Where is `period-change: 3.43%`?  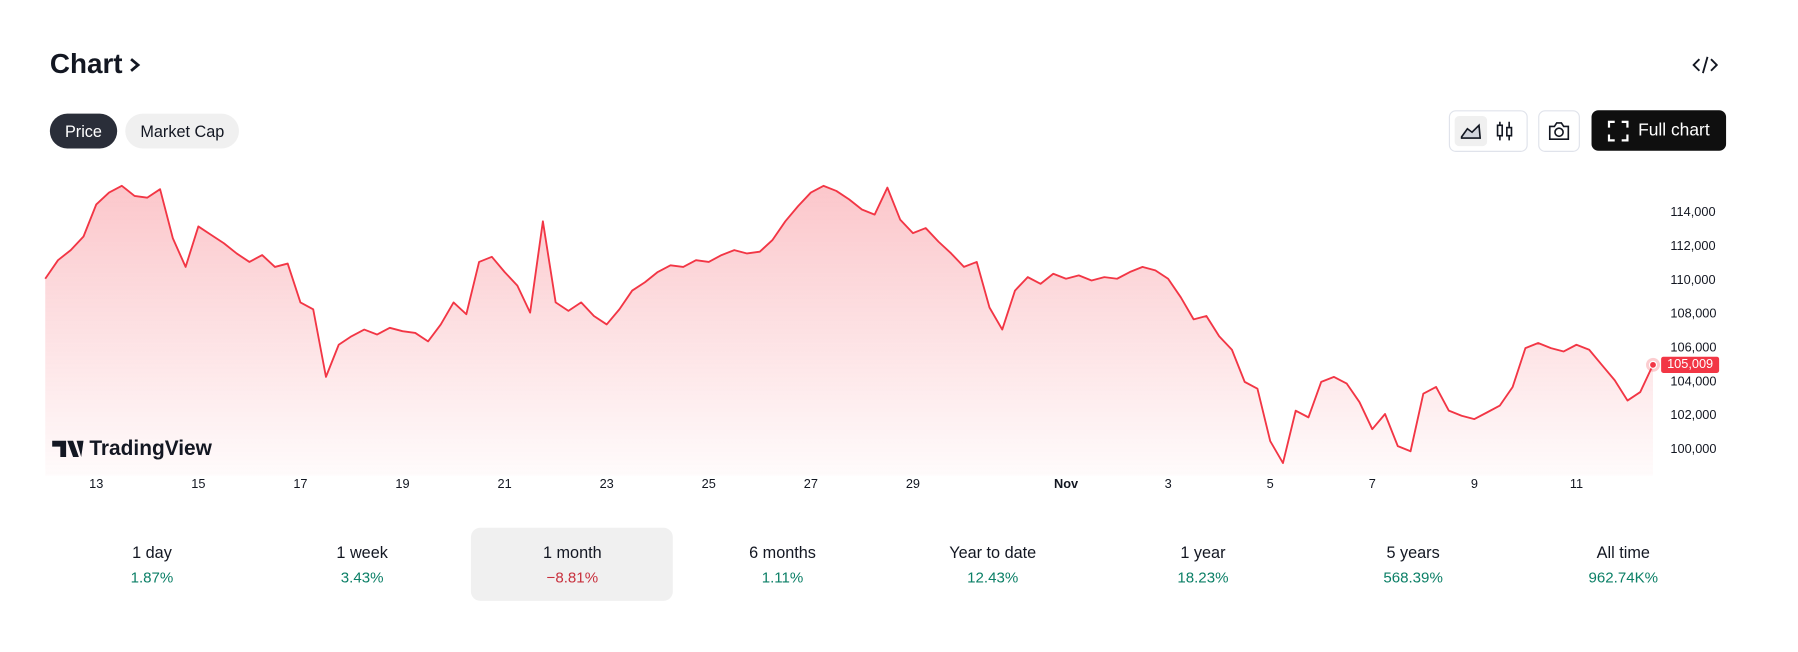
period-change: 3.43% is located at coordinates (362, 577).